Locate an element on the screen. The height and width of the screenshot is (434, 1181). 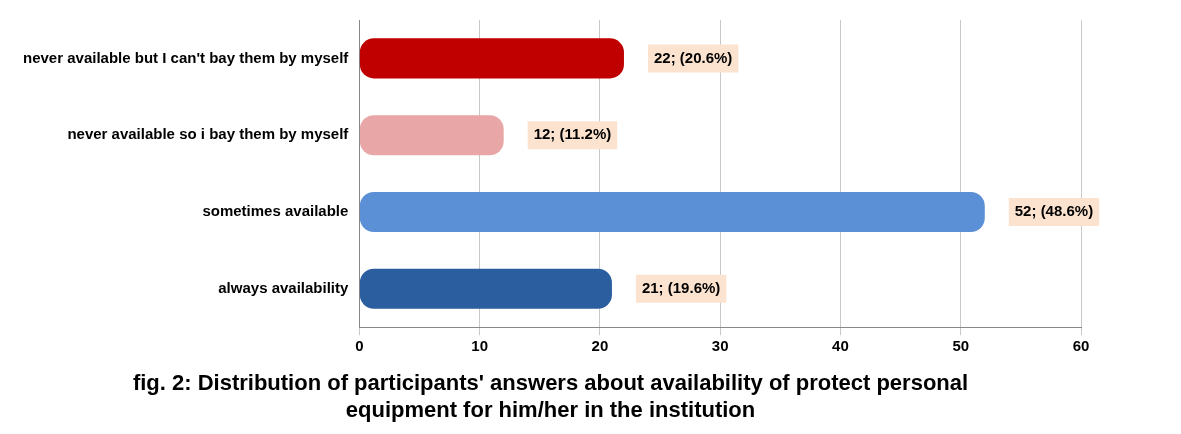
data-label: 22; (20.6%) is located at coordinates (693, 57).